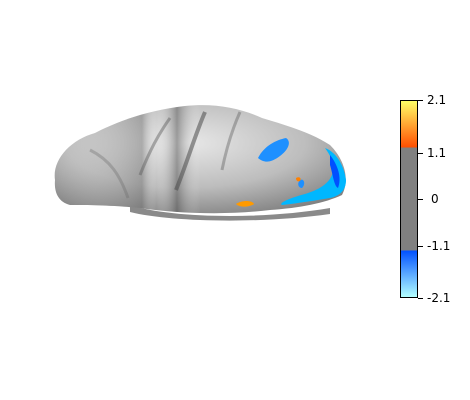  I want to click on colorbar-tick-label: 1.1, so click(437, 153).